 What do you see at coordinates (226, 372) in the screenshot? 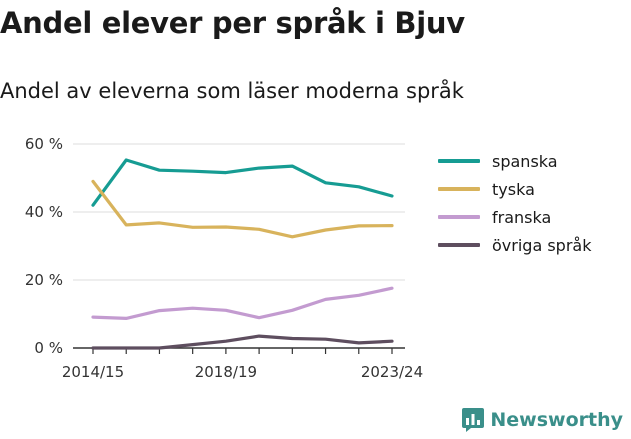
I see `x-tick-label: 2018/19` at bounding box center [226, 372].